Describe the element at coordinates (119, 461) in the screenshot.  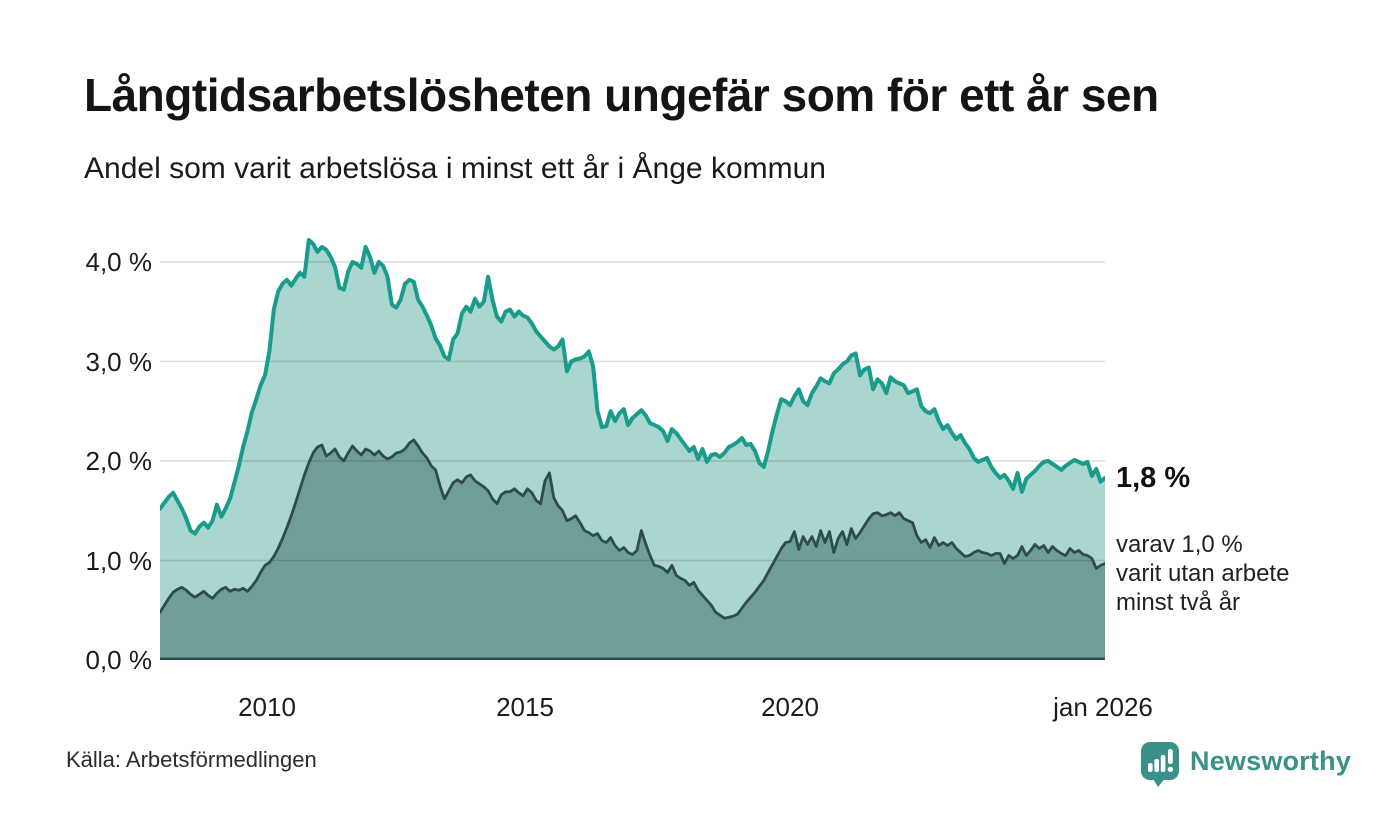
I see `y-axis-tick-2: 2,0 %` at that location.